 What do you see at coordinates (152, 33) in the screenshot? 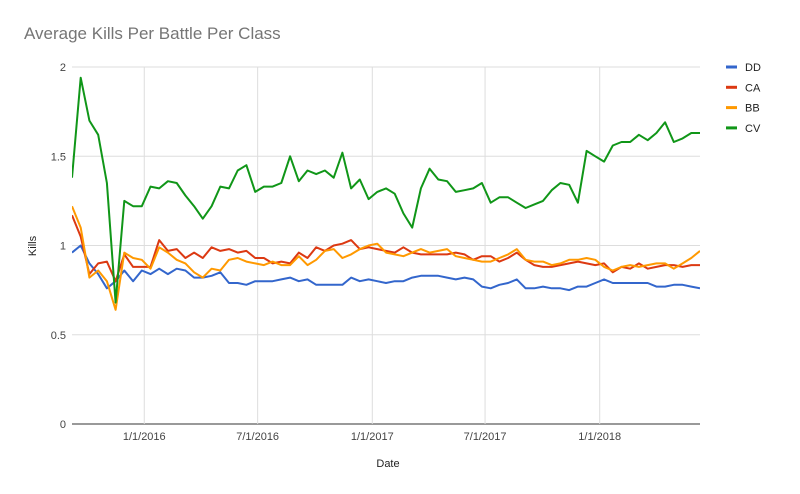
I see `chart-title: Average Kills Per Battle Per Class` at bounding box center [152, 33].